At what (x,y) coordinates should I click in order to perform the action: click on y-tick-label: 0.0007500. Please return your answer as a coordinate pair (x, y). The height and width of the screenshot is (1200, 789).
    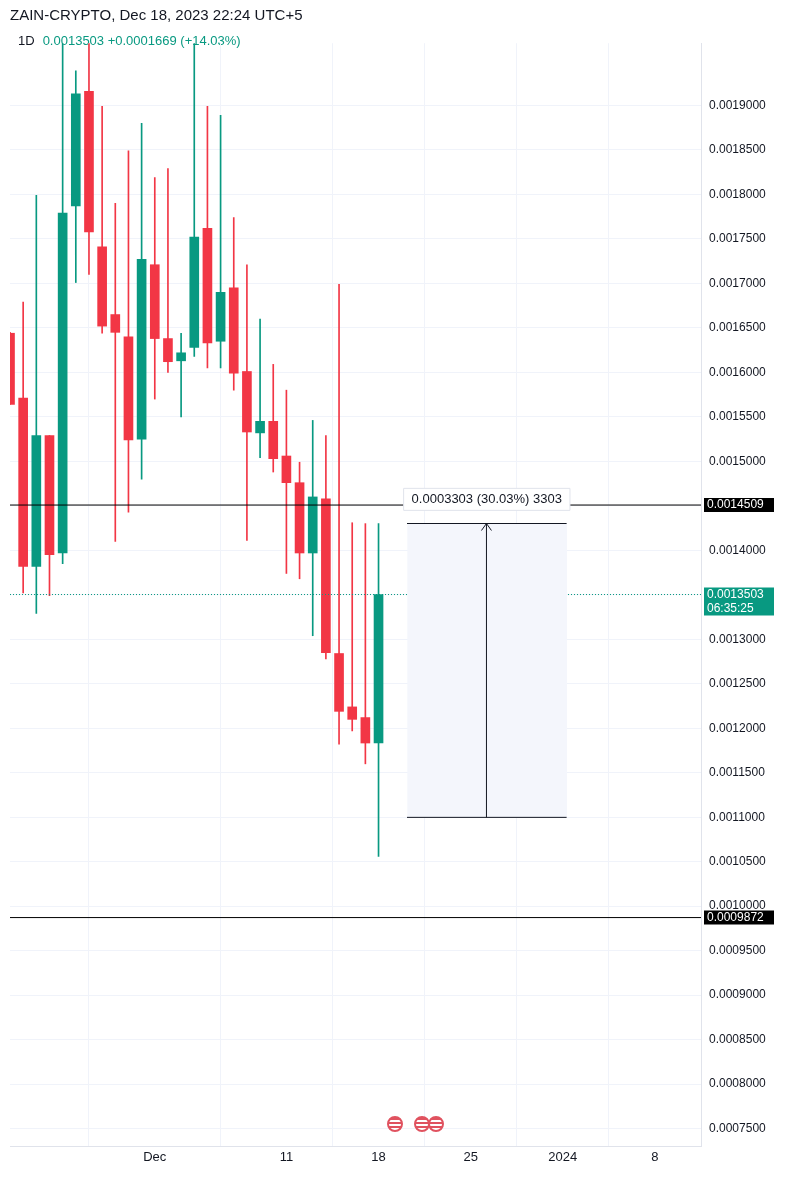
    Looking at the image, I should click on (738, 1127).